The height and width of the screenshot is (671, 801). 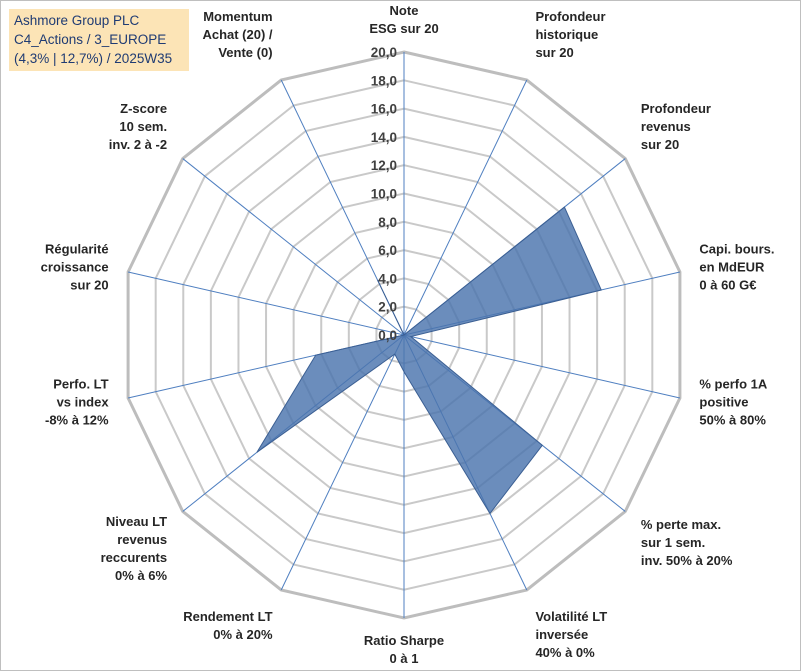 What do you see at coordinates (245, 52) in the screenshot?
I see `axis-label: Vente (0)` at bounding box center [245, 52].